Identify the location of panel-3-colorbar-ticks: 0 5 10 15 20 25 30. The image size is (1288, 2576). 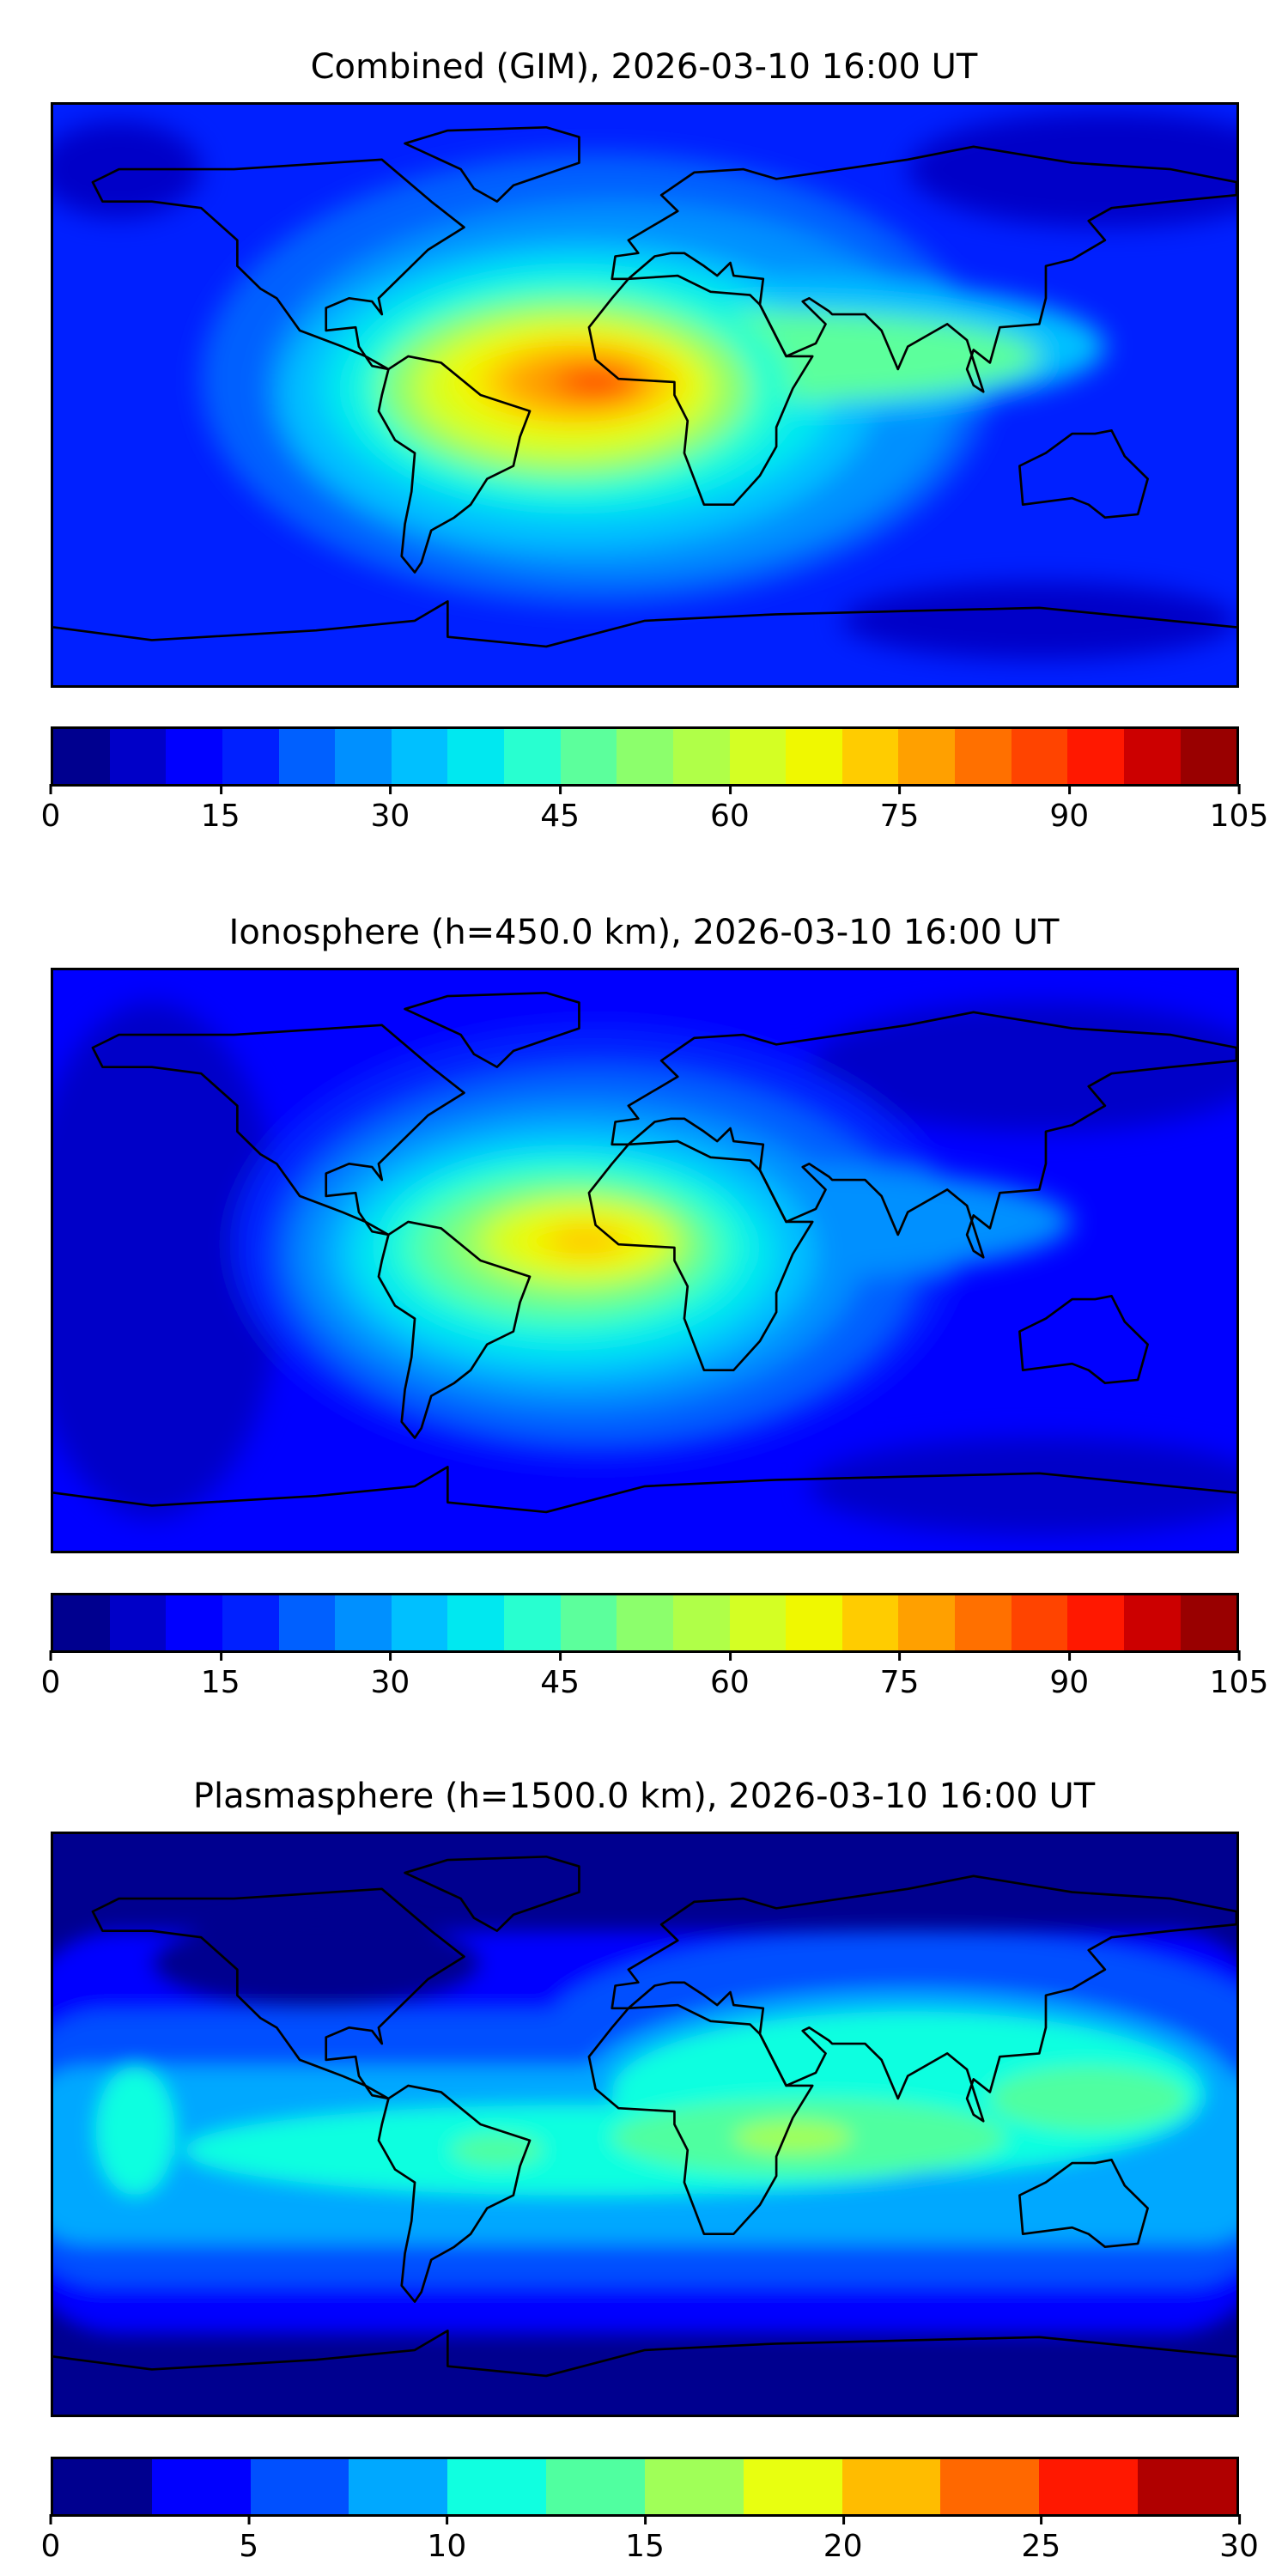
(650, 2540).